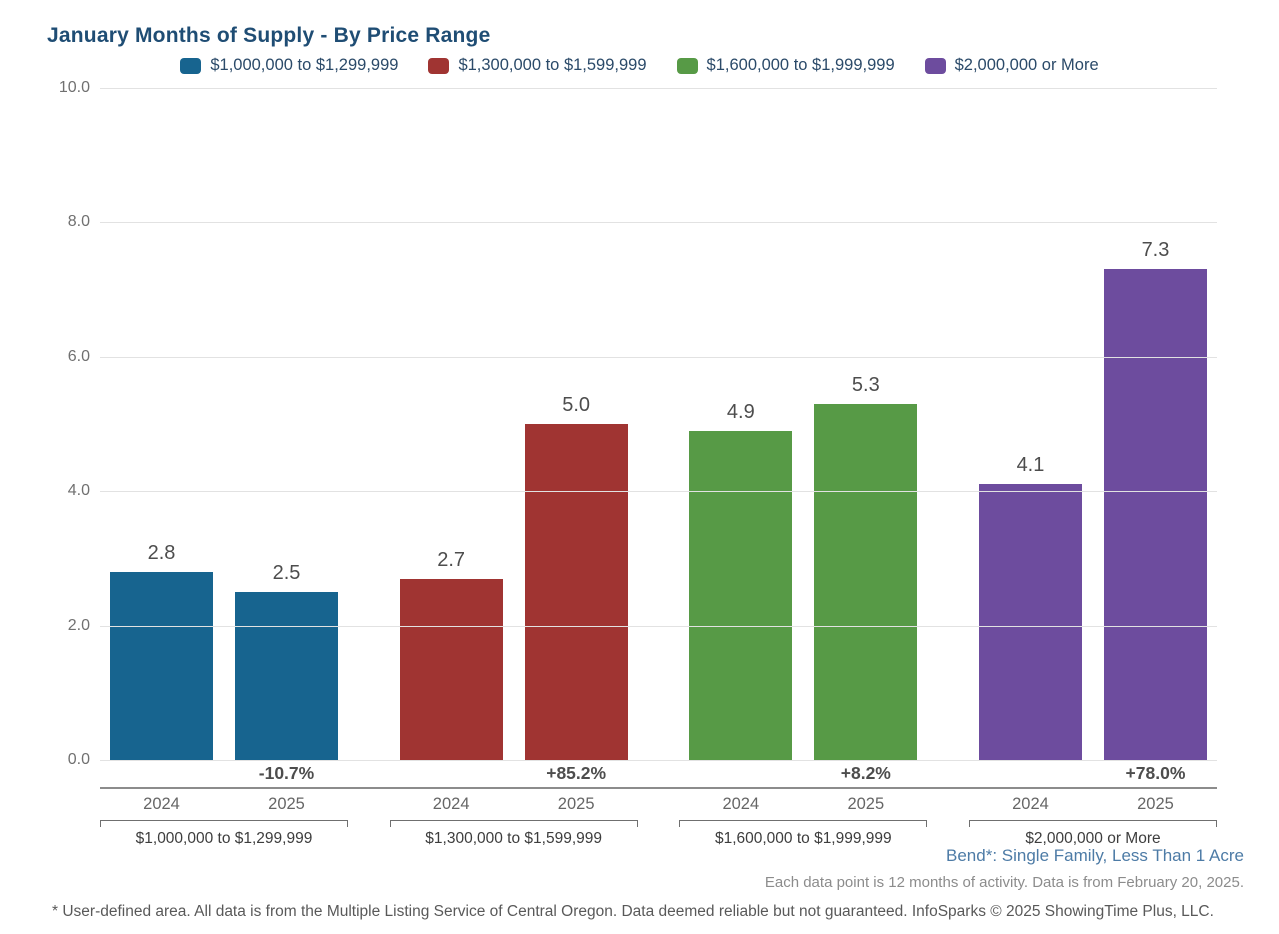  What do you see at coordinates (304, 65) in the screenshot?
I see `legend-item-label: $1,000,000 to $1,299,999` at bounding box center [304, 65].